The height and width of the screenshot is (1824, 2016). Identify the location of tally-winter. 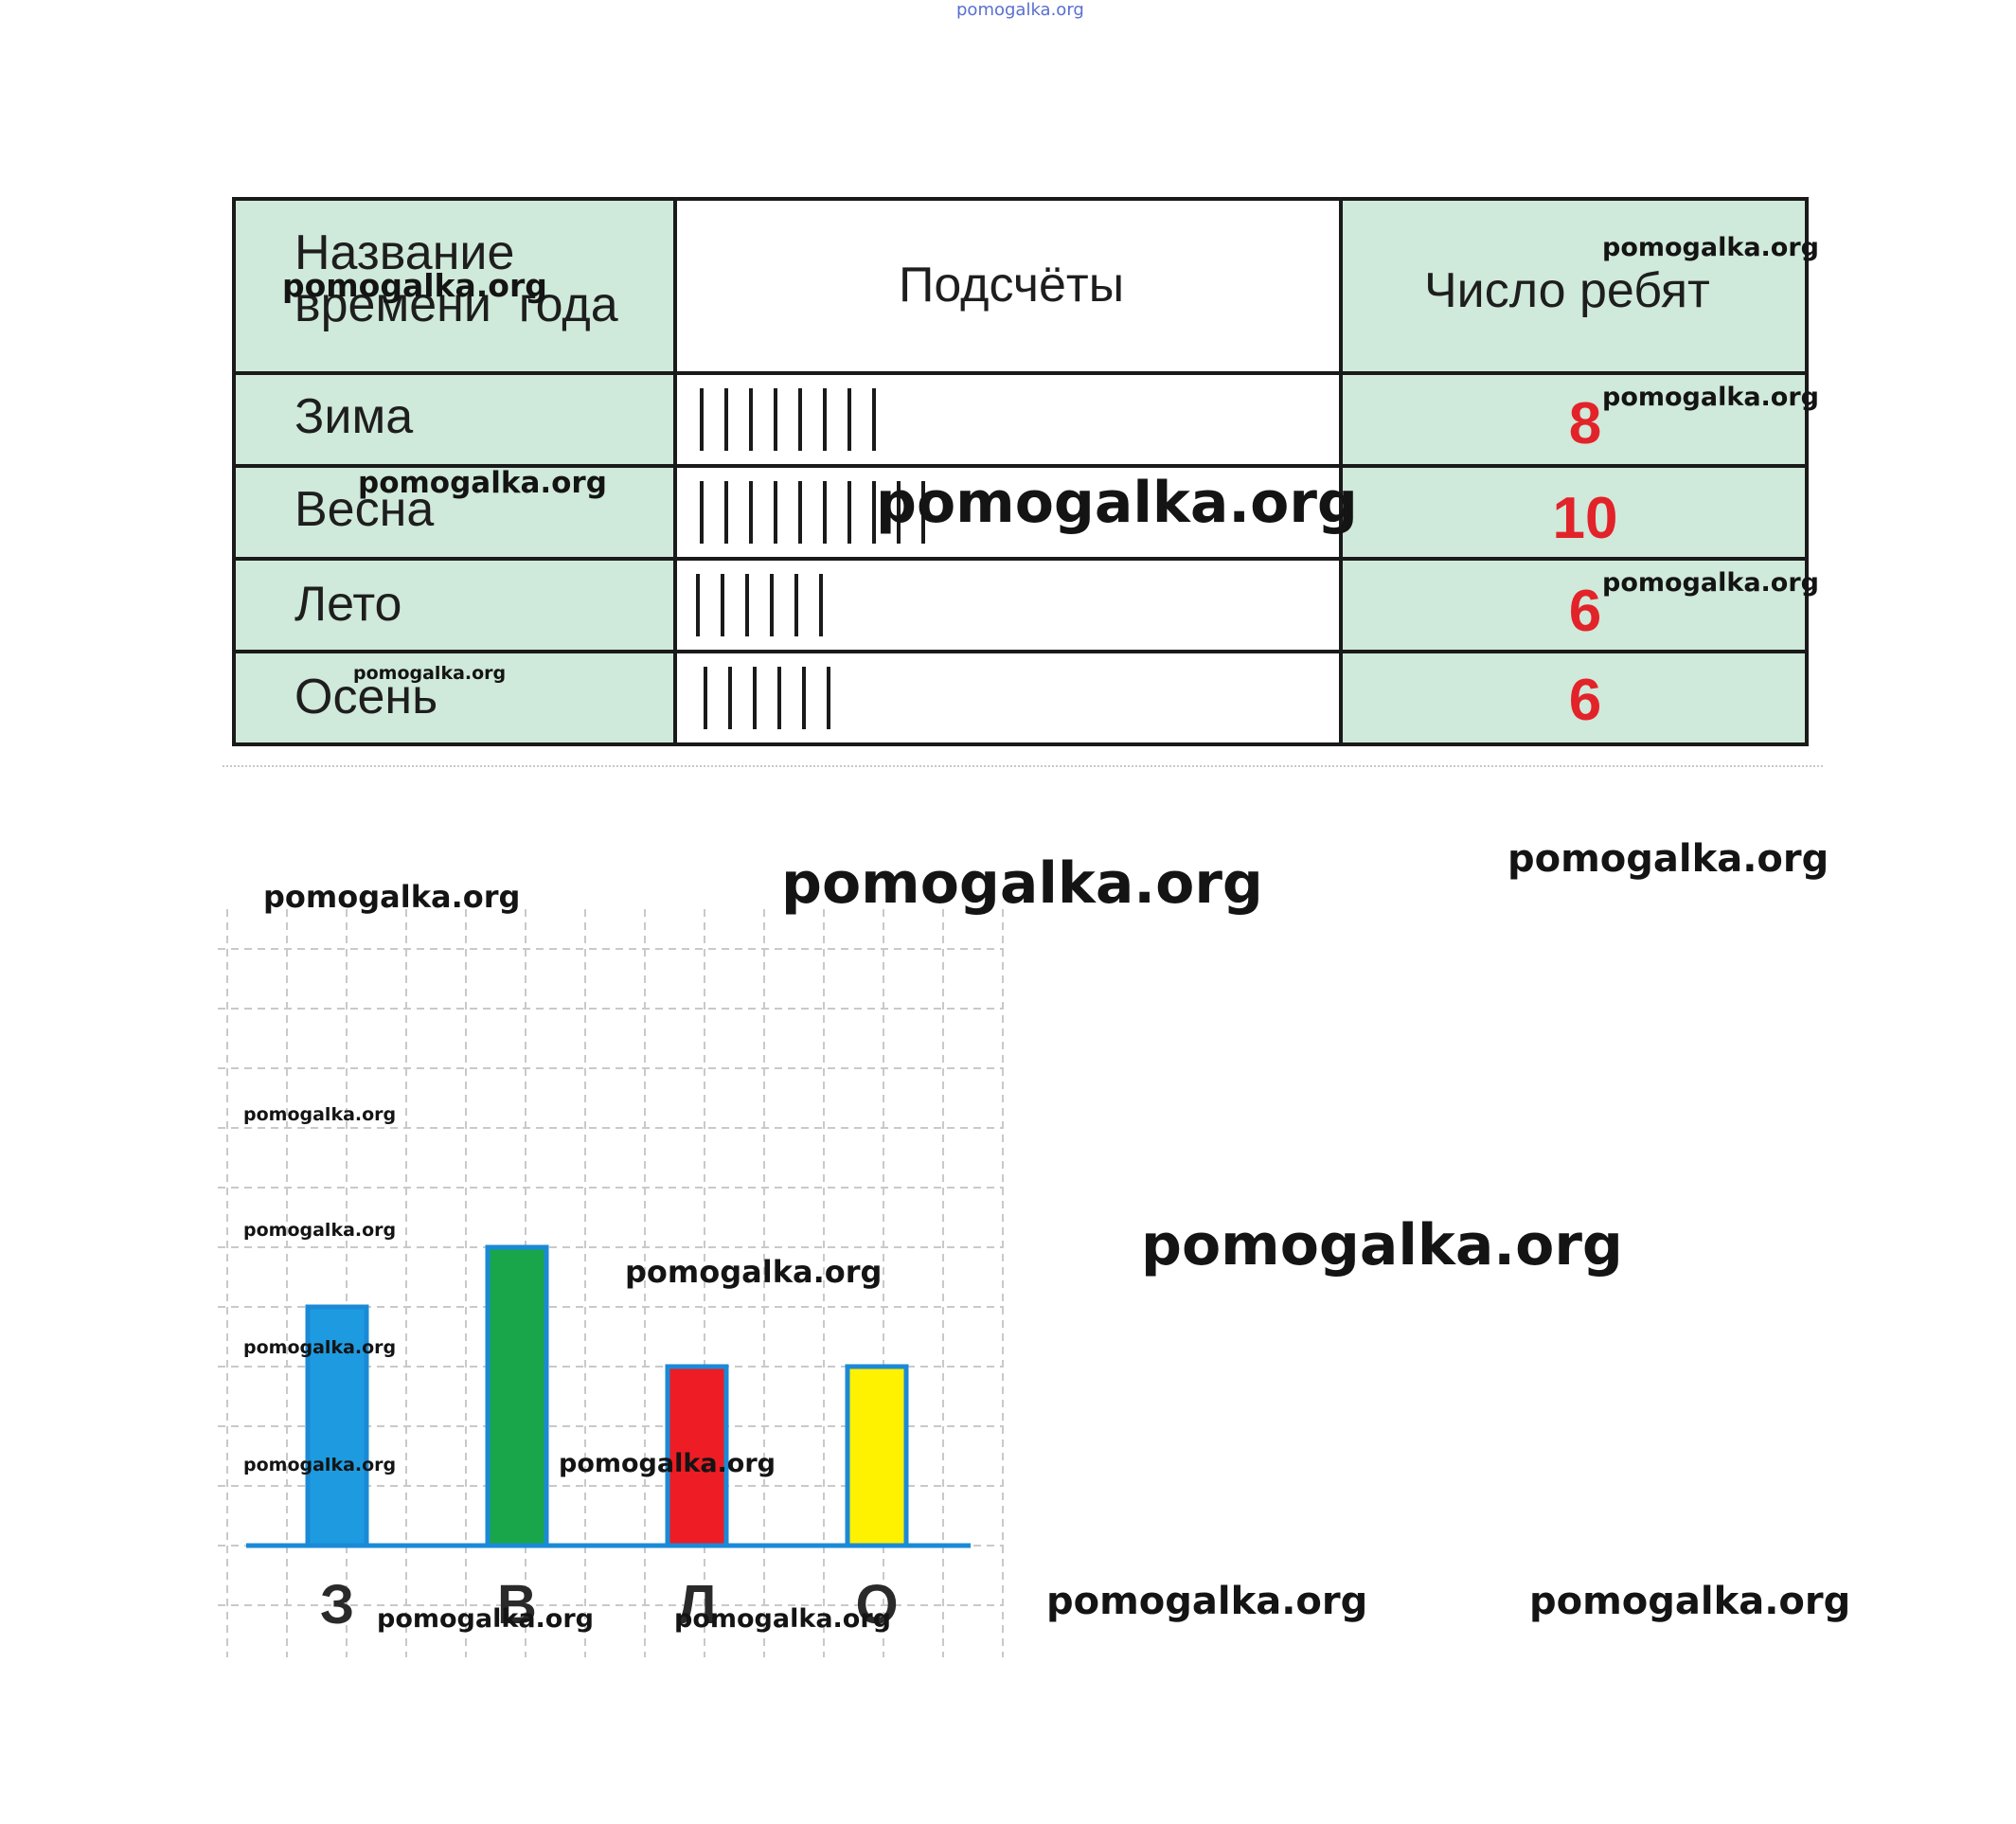
(788, 419).